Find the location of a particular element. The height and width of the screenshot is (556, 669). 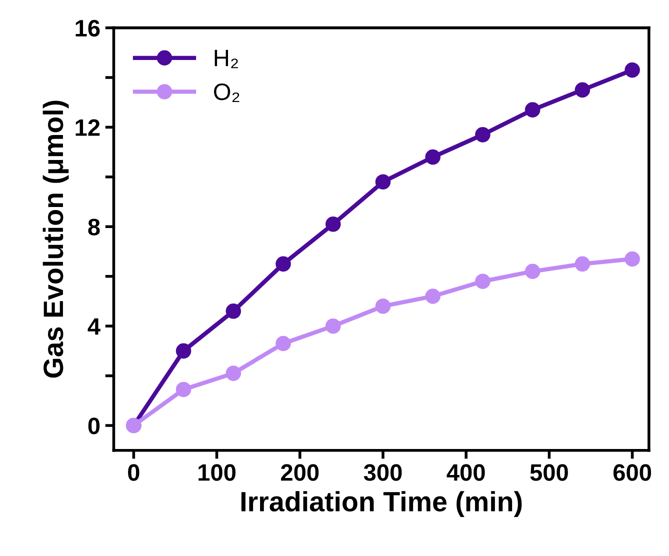

y-tick-label: 4 is located at coordinates (94, 326).